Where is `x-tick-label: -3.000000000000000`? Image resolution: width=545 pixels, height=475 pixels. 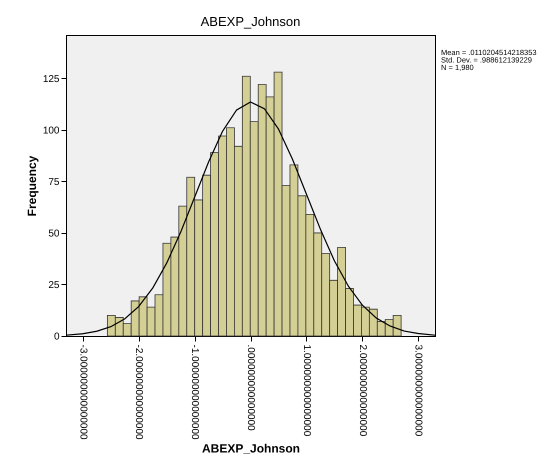 x-tick-label: -3.000000000000000 is located at coordinates (82, 392).